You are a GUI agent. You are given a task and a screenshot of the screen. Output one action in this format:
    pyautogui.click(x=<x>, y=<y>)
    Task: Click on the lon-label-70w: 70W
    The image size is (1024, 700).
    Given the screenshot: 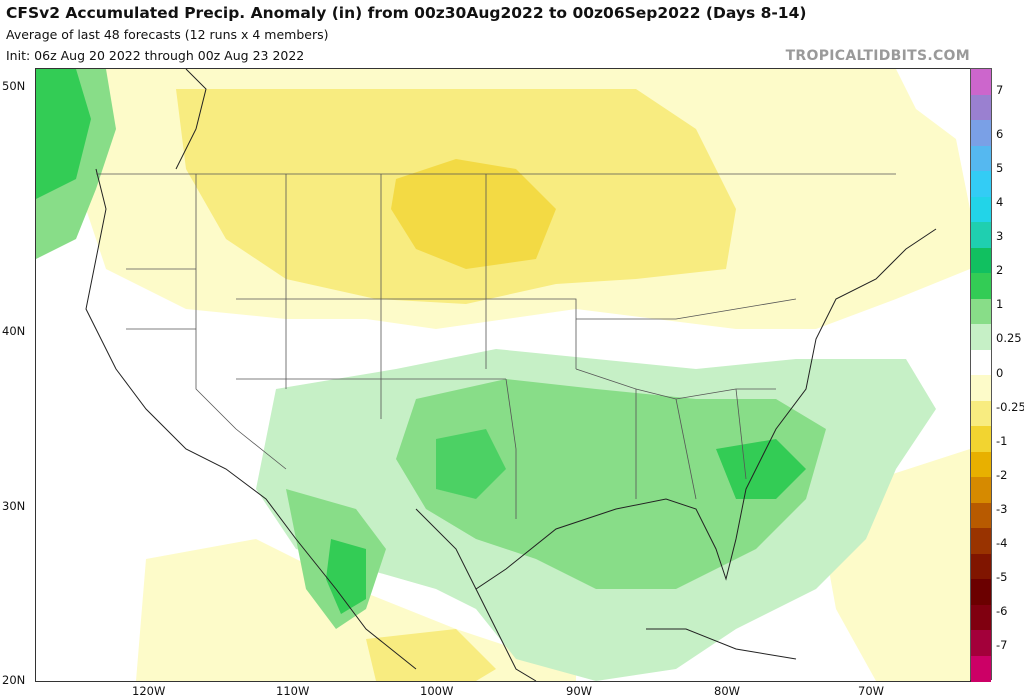 What is the action you would take?
    pyautogui.click(x=871, y=691)
    